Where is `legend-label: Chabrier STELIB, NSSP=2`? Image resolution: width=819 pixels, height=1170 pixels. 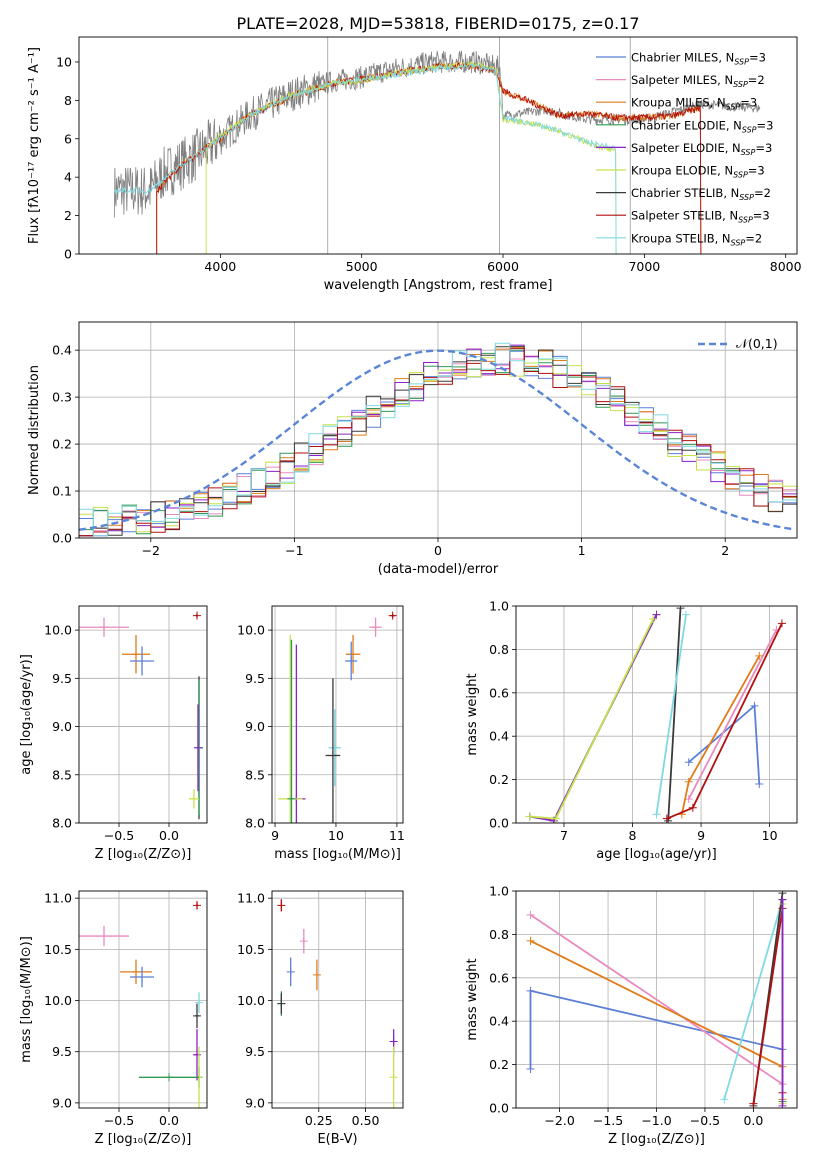 legend-label: Chabrier STELIB, NSSP=2 is located at coordinates (701, 194).